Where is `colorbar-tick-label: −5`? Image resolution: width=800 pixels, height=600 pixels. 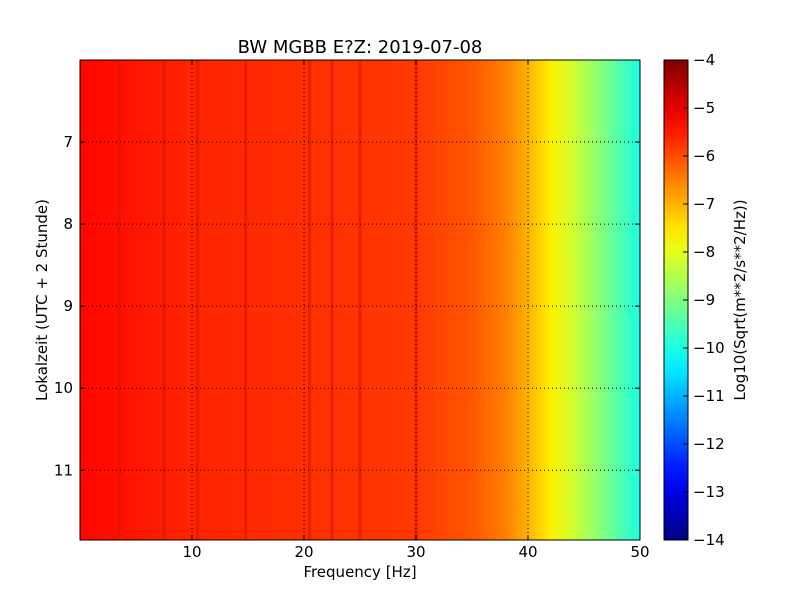
colorbar-tick-label: −5 is located at coordinates (704, 108).